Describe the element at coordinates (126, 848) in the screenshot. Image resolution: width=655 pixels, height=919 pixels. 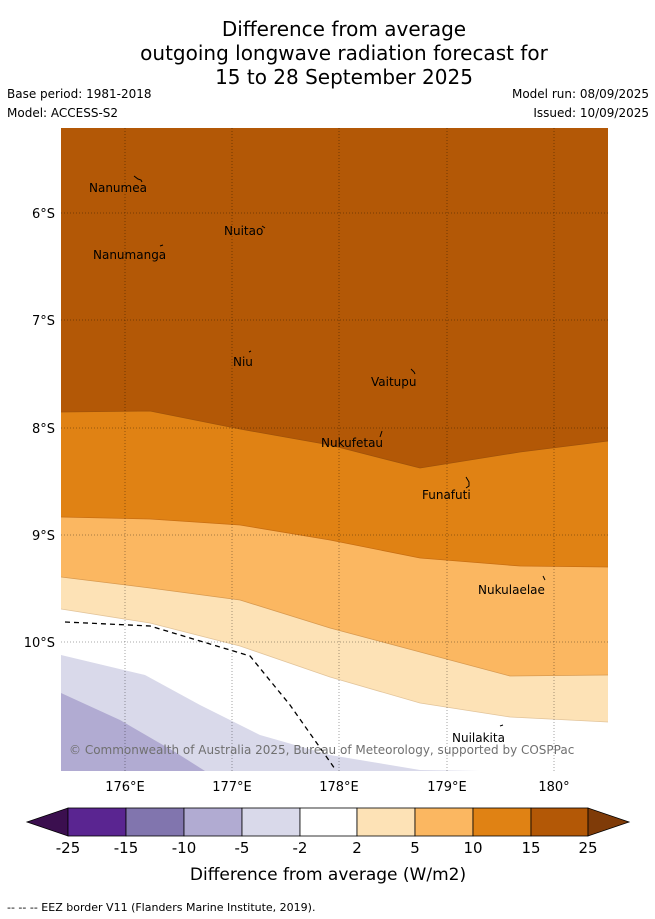
I see `colorbar-tick-neg15: -15` at that location.